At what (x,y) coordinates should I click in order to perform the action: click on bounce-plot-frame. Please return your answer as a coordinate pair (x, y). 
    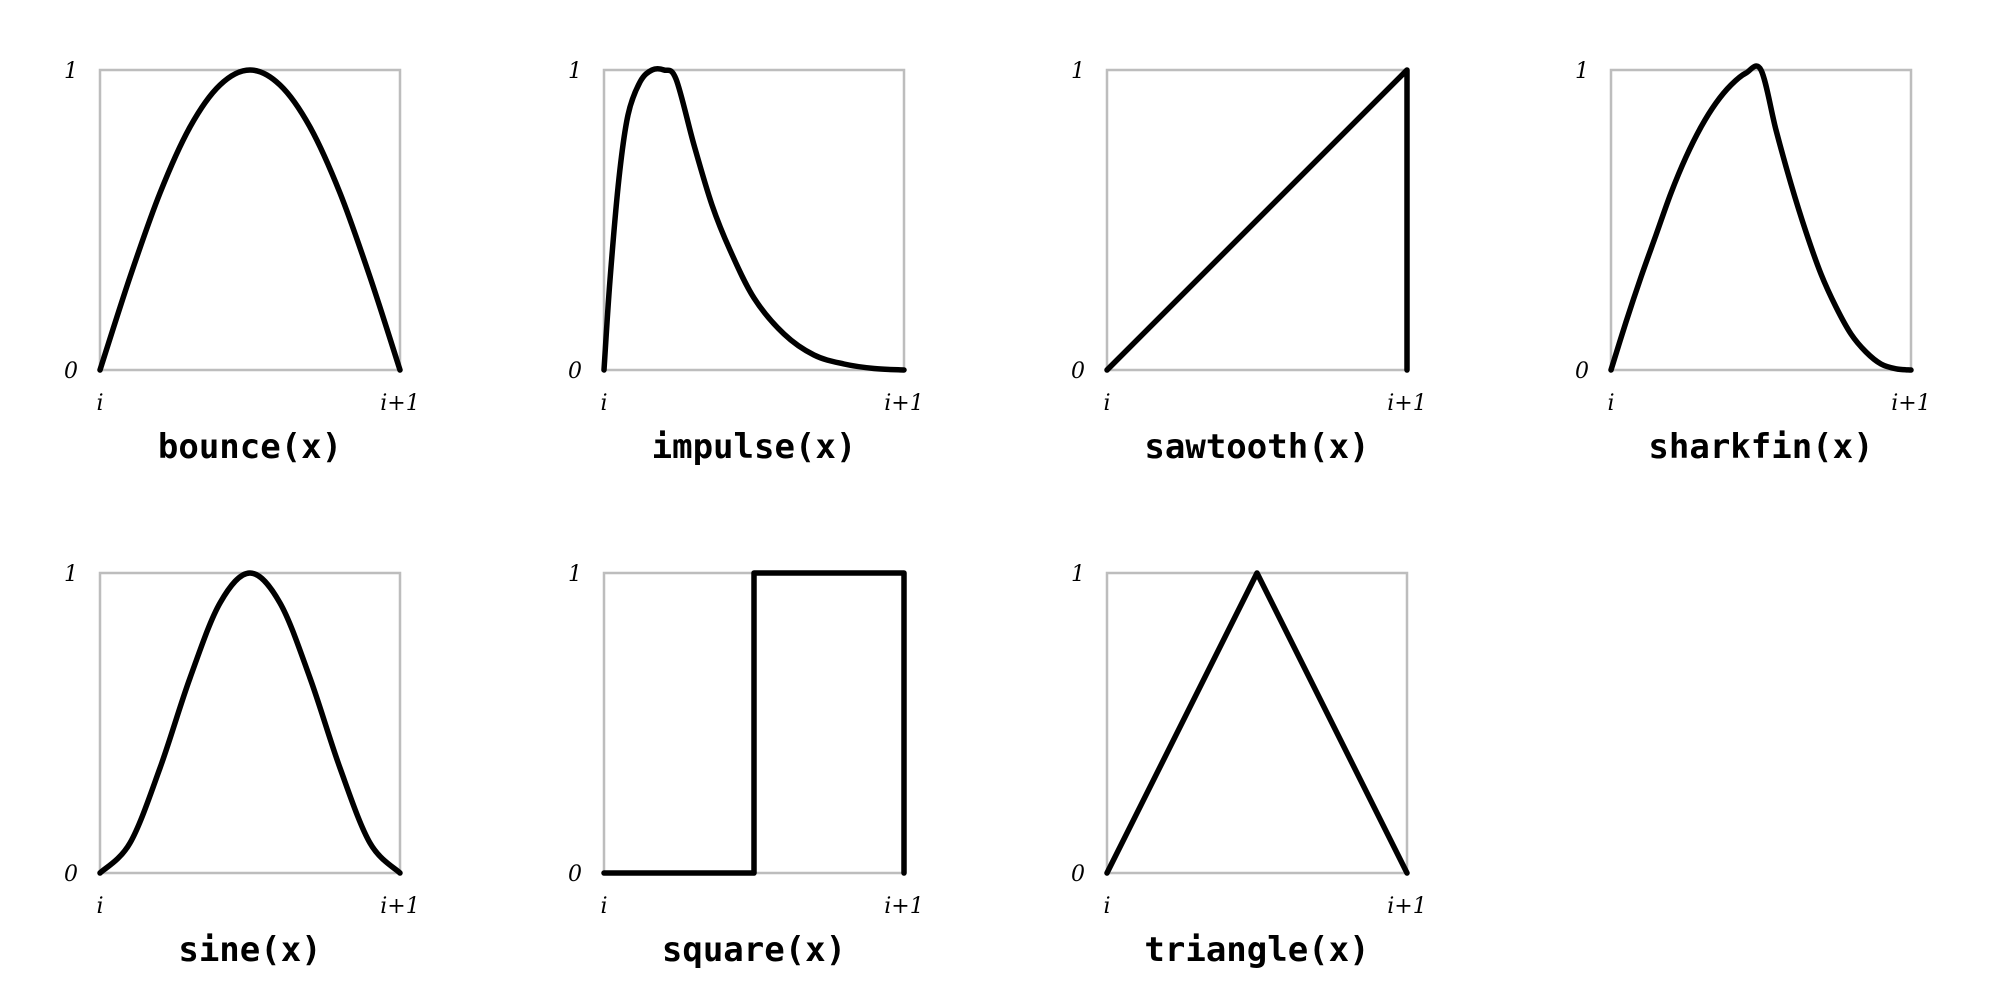
    Looking at the image, I should click on (250, 220).